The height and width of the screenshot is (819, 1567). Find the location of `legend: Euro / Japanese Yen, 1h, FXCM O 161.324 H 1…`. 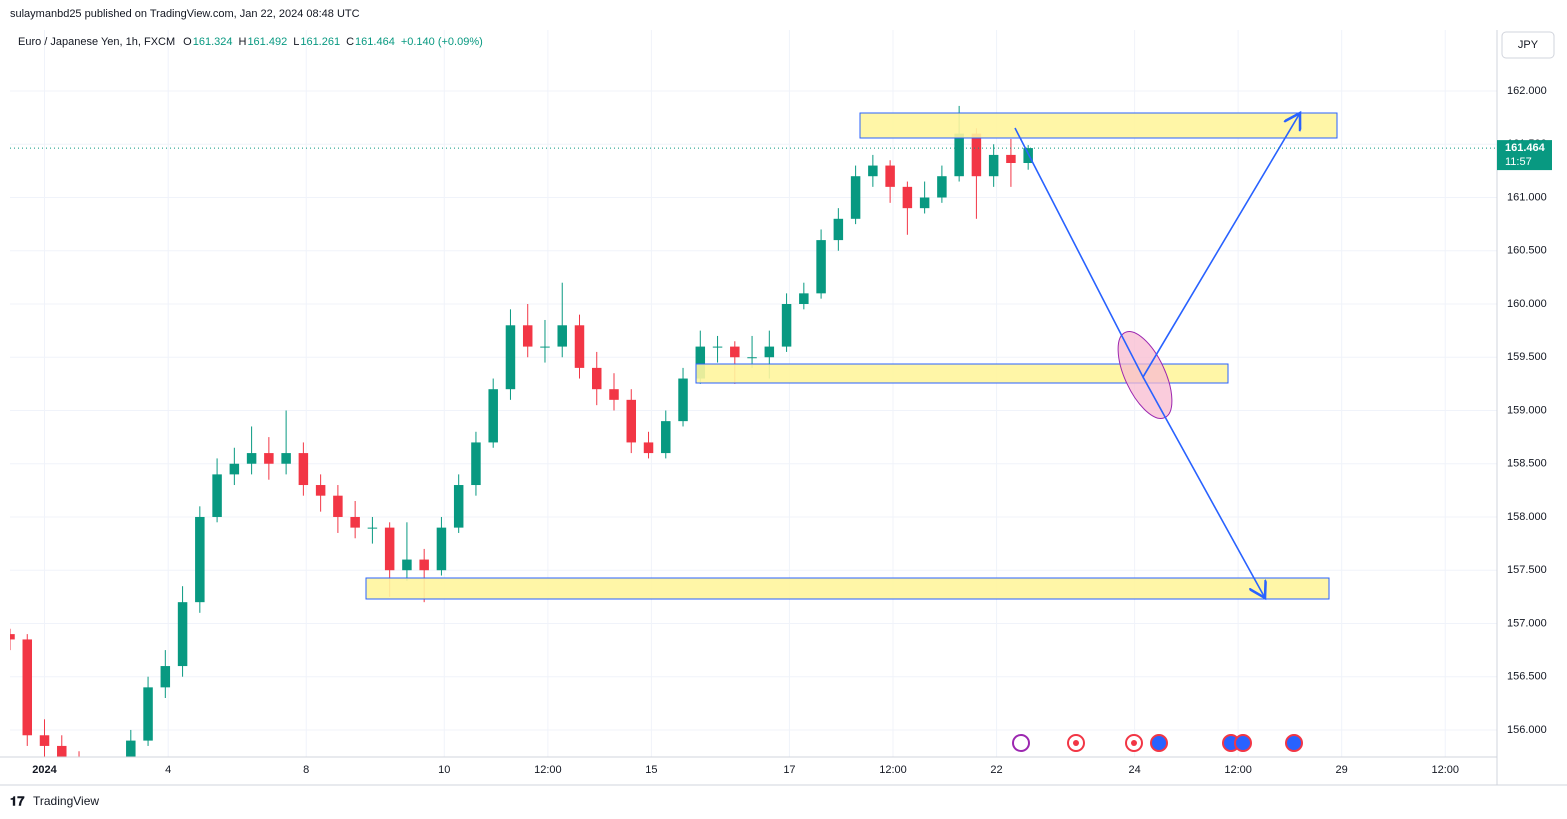

legend: Euro / Japanese Yen, 1h, FXCM O 161.324 H 1… is located at coordinates (250, 42).